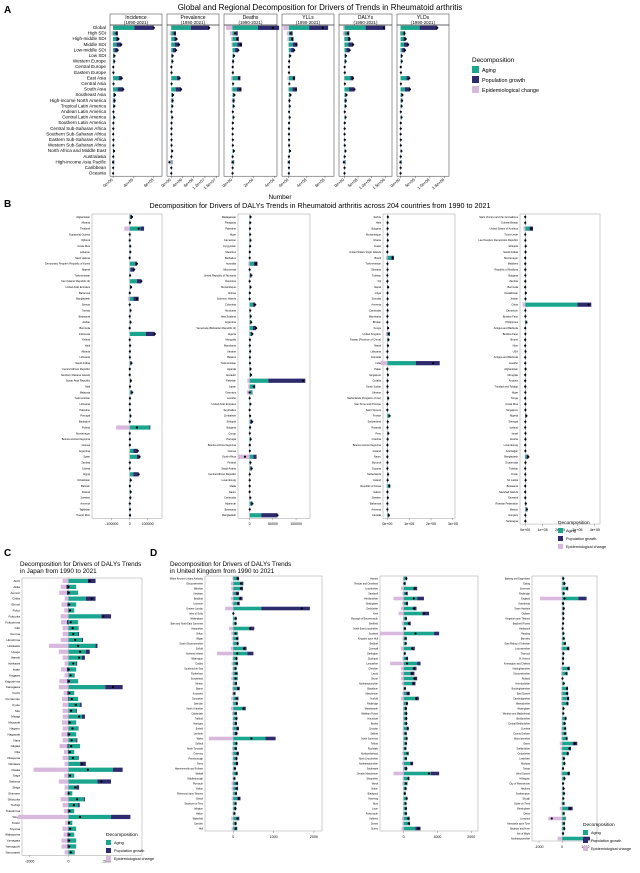  I want to click on panel-d-col2-bar-epidemiological, so click(402, 699).